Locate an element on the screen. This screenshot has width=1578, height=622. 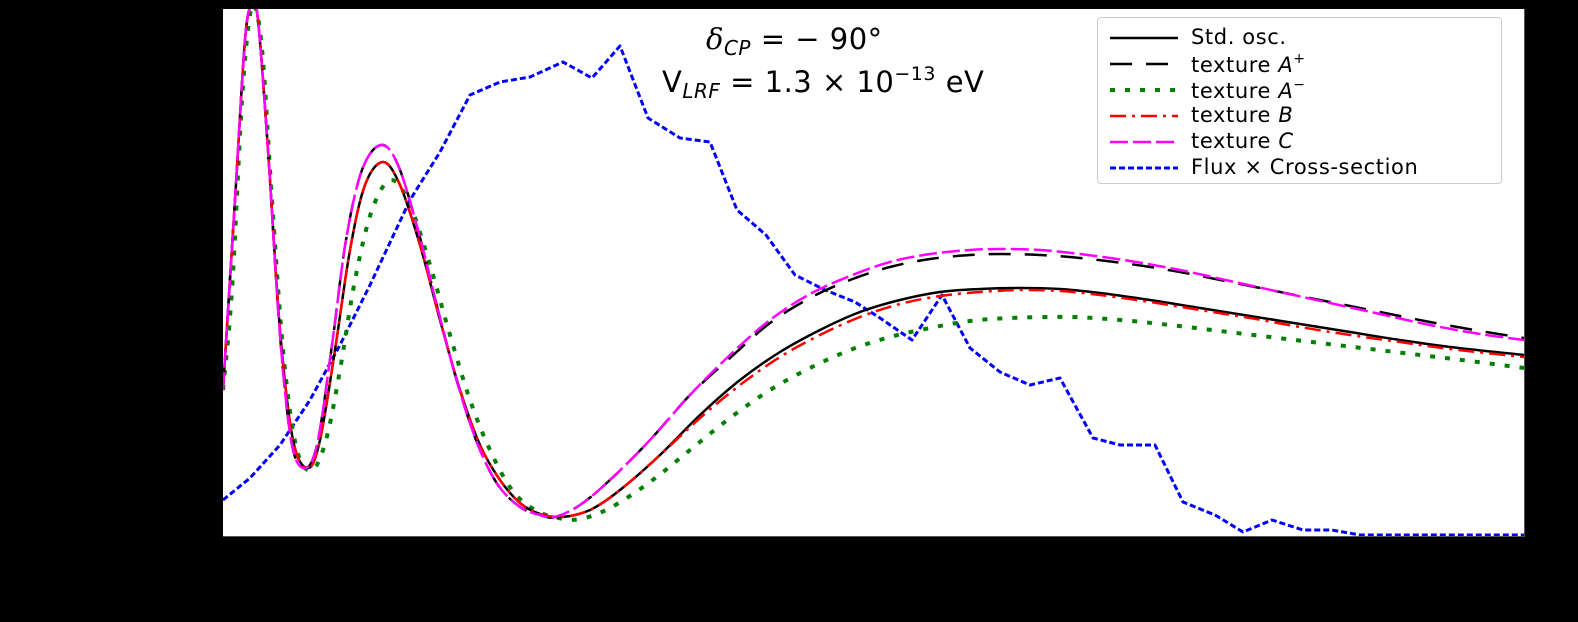
legend-label: Flux × Cross-section is located at coordinates (1305, 167).